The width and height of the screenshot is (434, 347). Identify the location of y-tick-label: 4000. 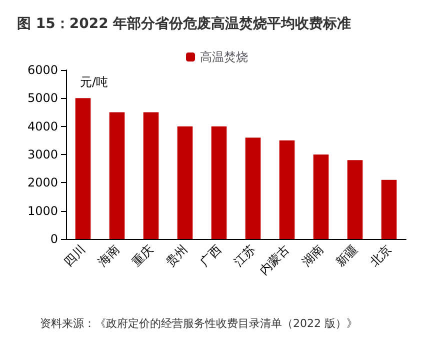
(42, 126).